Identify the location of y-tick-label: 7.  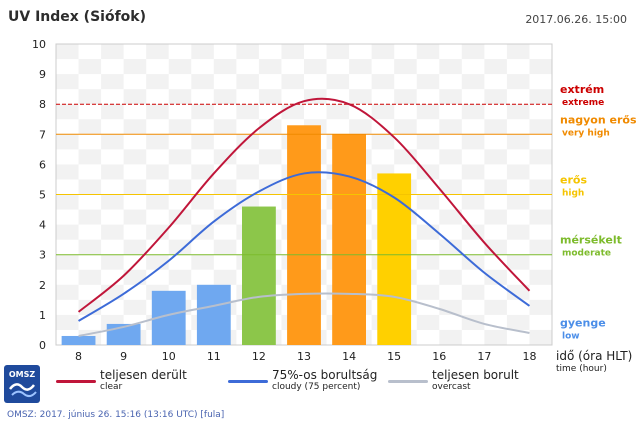
(42, 134).